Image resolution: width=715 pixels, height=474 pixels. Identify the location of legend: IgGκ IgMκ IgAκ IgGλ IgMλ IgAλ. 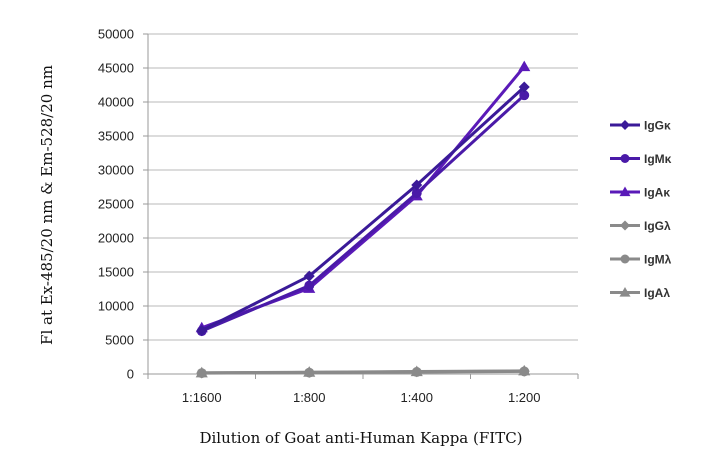
(641, 209).